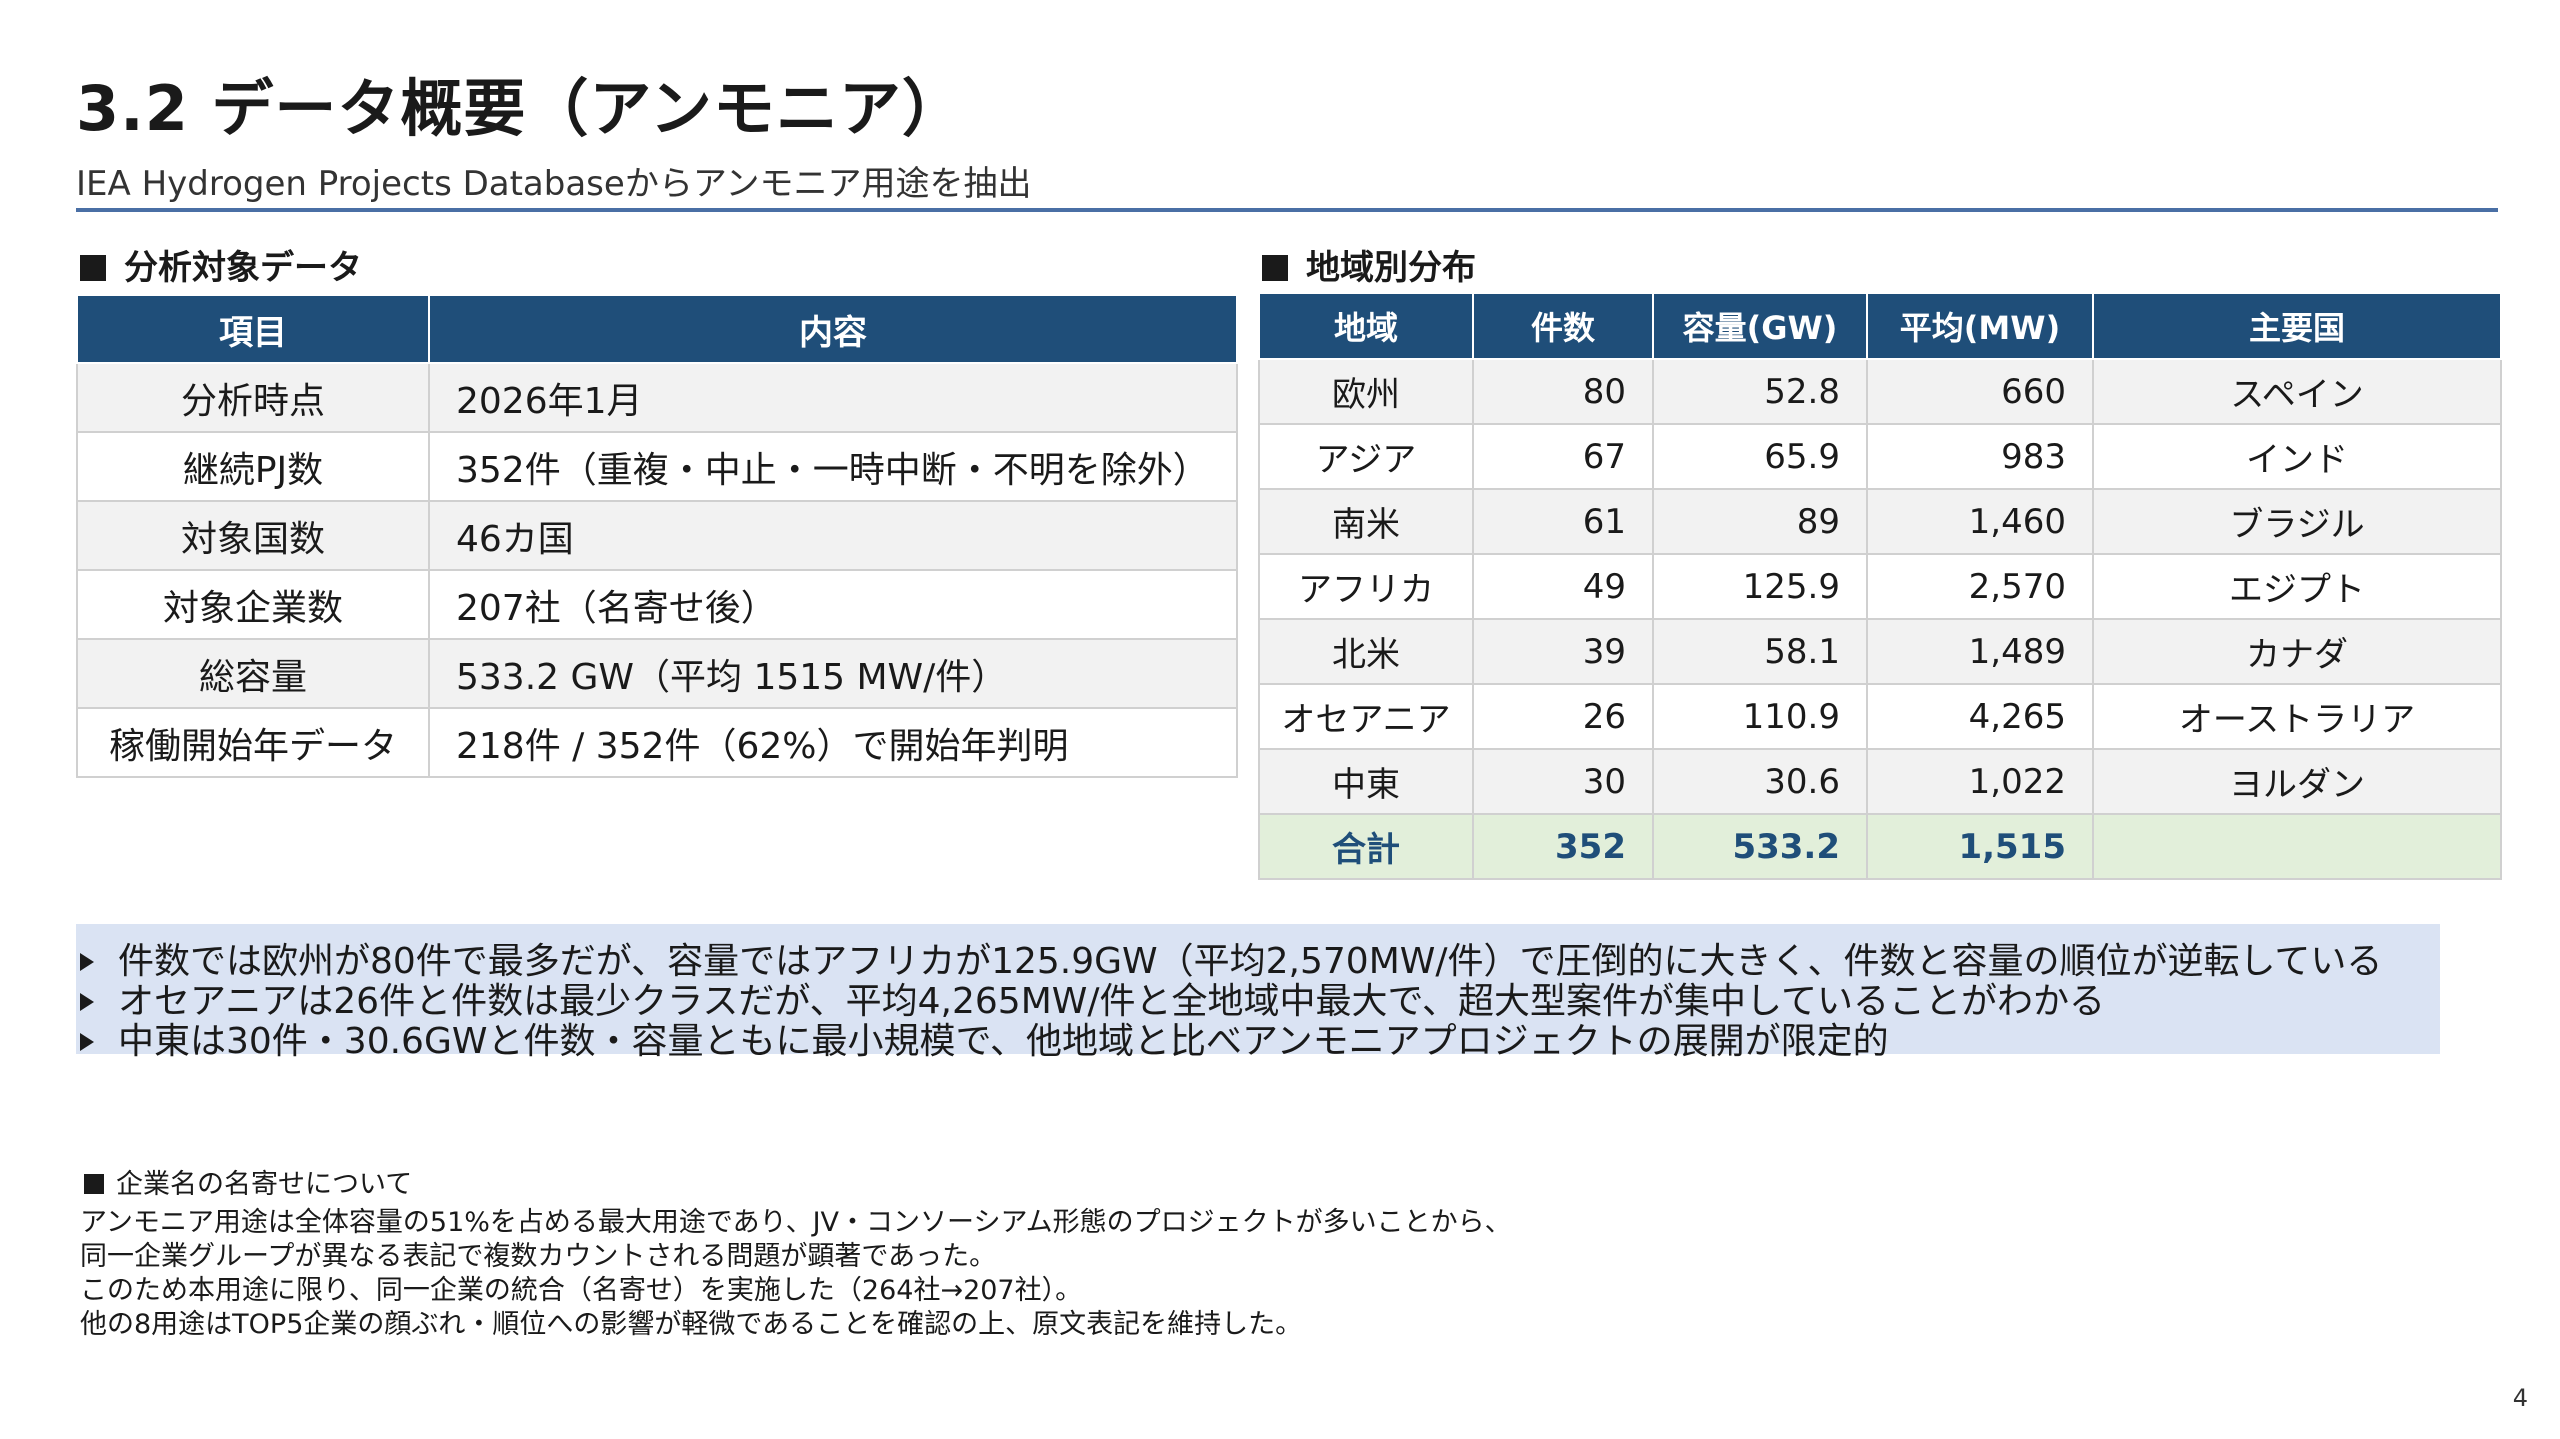  Describe the element at coordinates (1287, 210) in the screenshot. I see `title-divider` at that location.